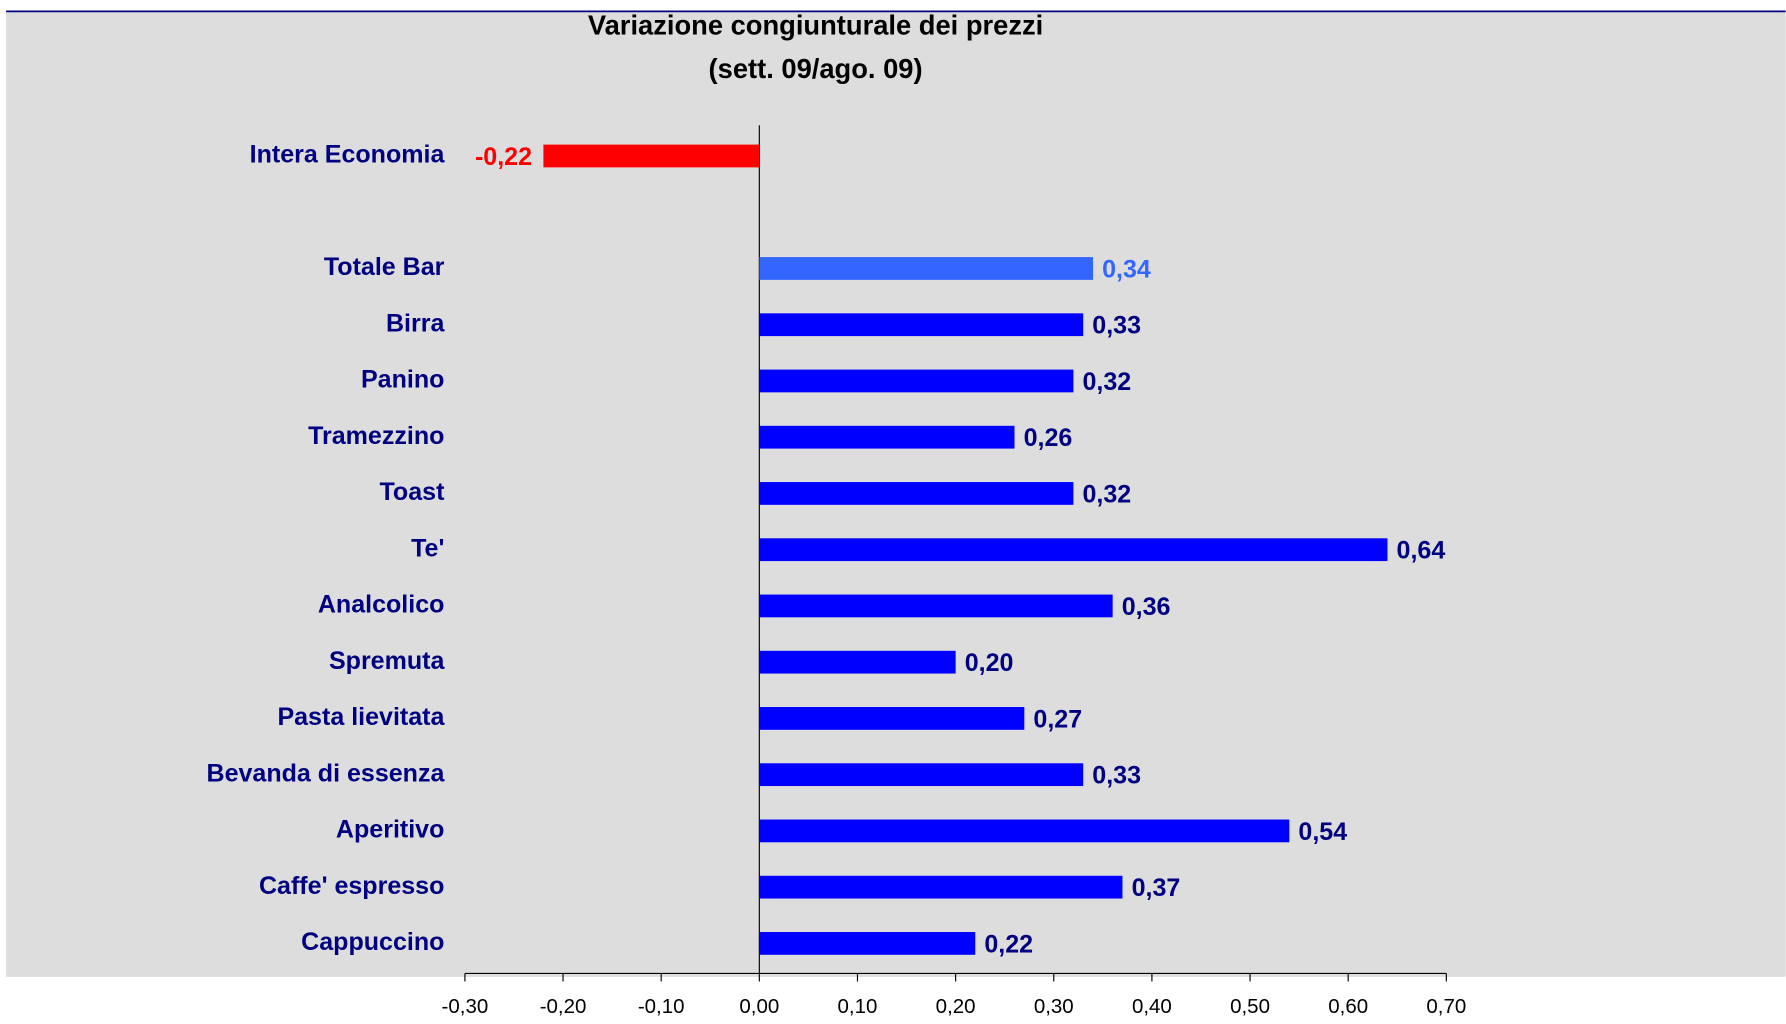  I want to click on x-tick-label: 0,40, so click(1152, 1006).